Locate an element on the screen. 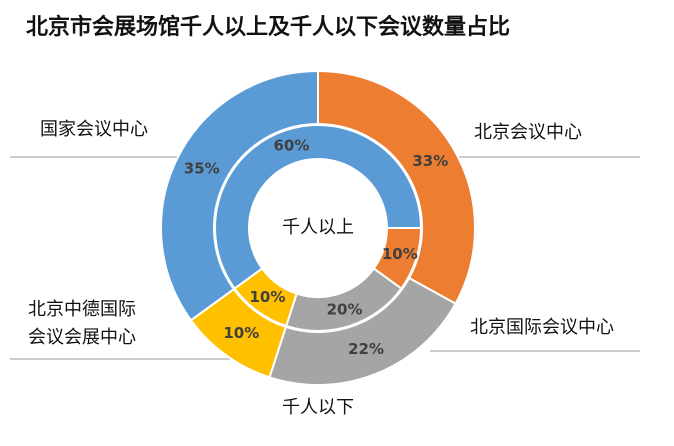 The image size is (674, 446). value-label: 22% is located at coordinates (366, 349).